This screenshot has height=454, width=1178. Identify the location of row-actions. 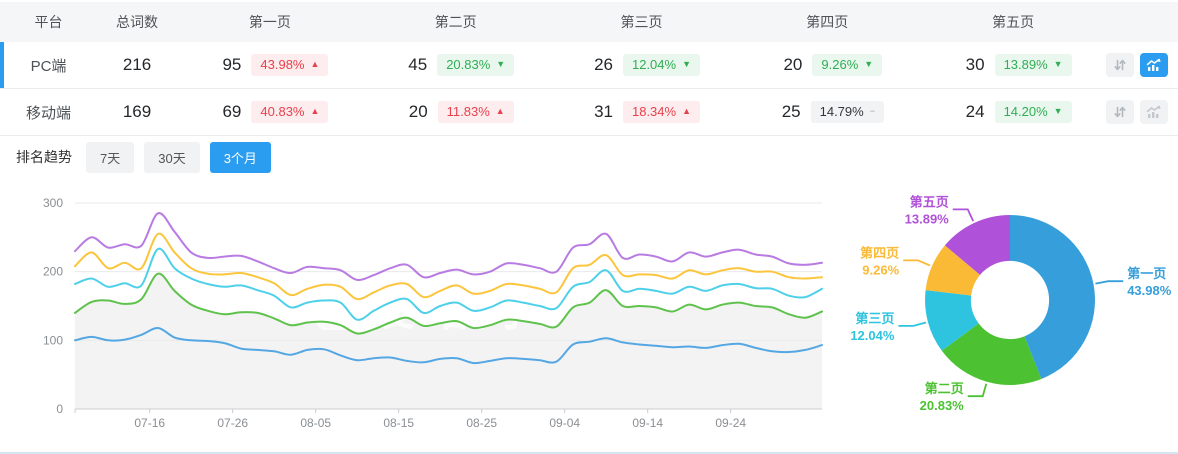
(1142, 112).